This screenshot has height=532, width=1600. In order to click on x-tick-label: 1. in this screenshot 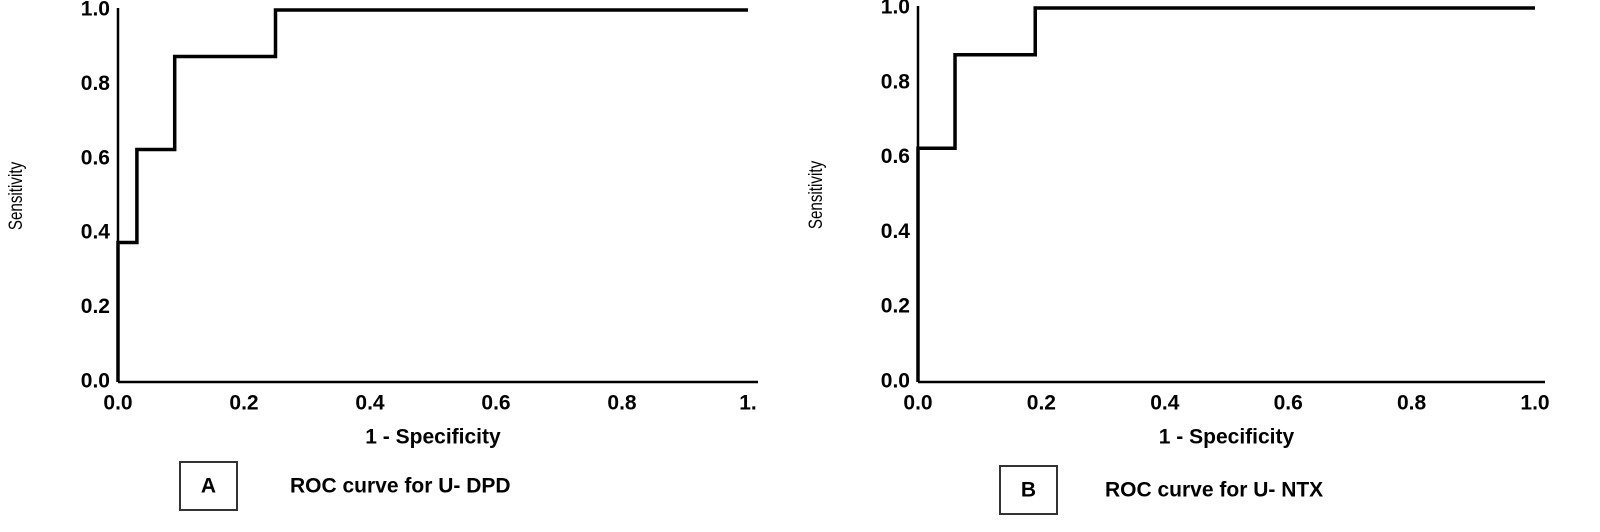, I will do `click(748, 403)`.